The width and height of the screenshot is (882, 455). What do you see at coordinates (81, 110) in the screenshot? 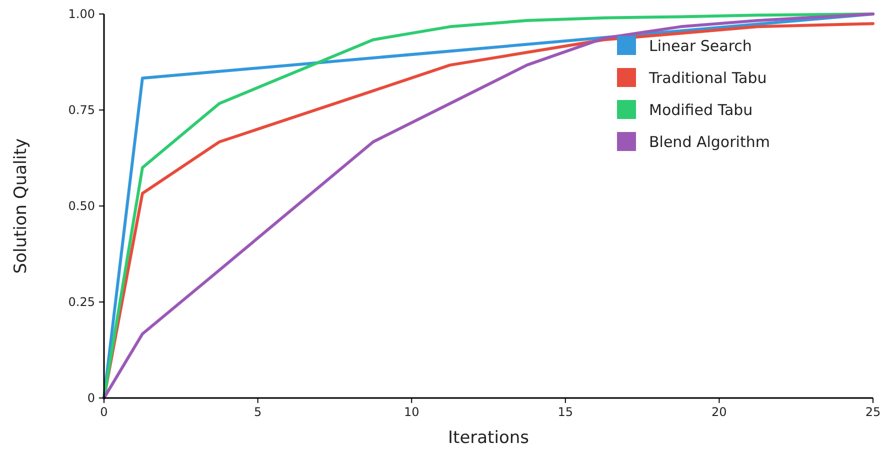
I see `y-tick-label: 0.75` at bounding box center [81, 110].